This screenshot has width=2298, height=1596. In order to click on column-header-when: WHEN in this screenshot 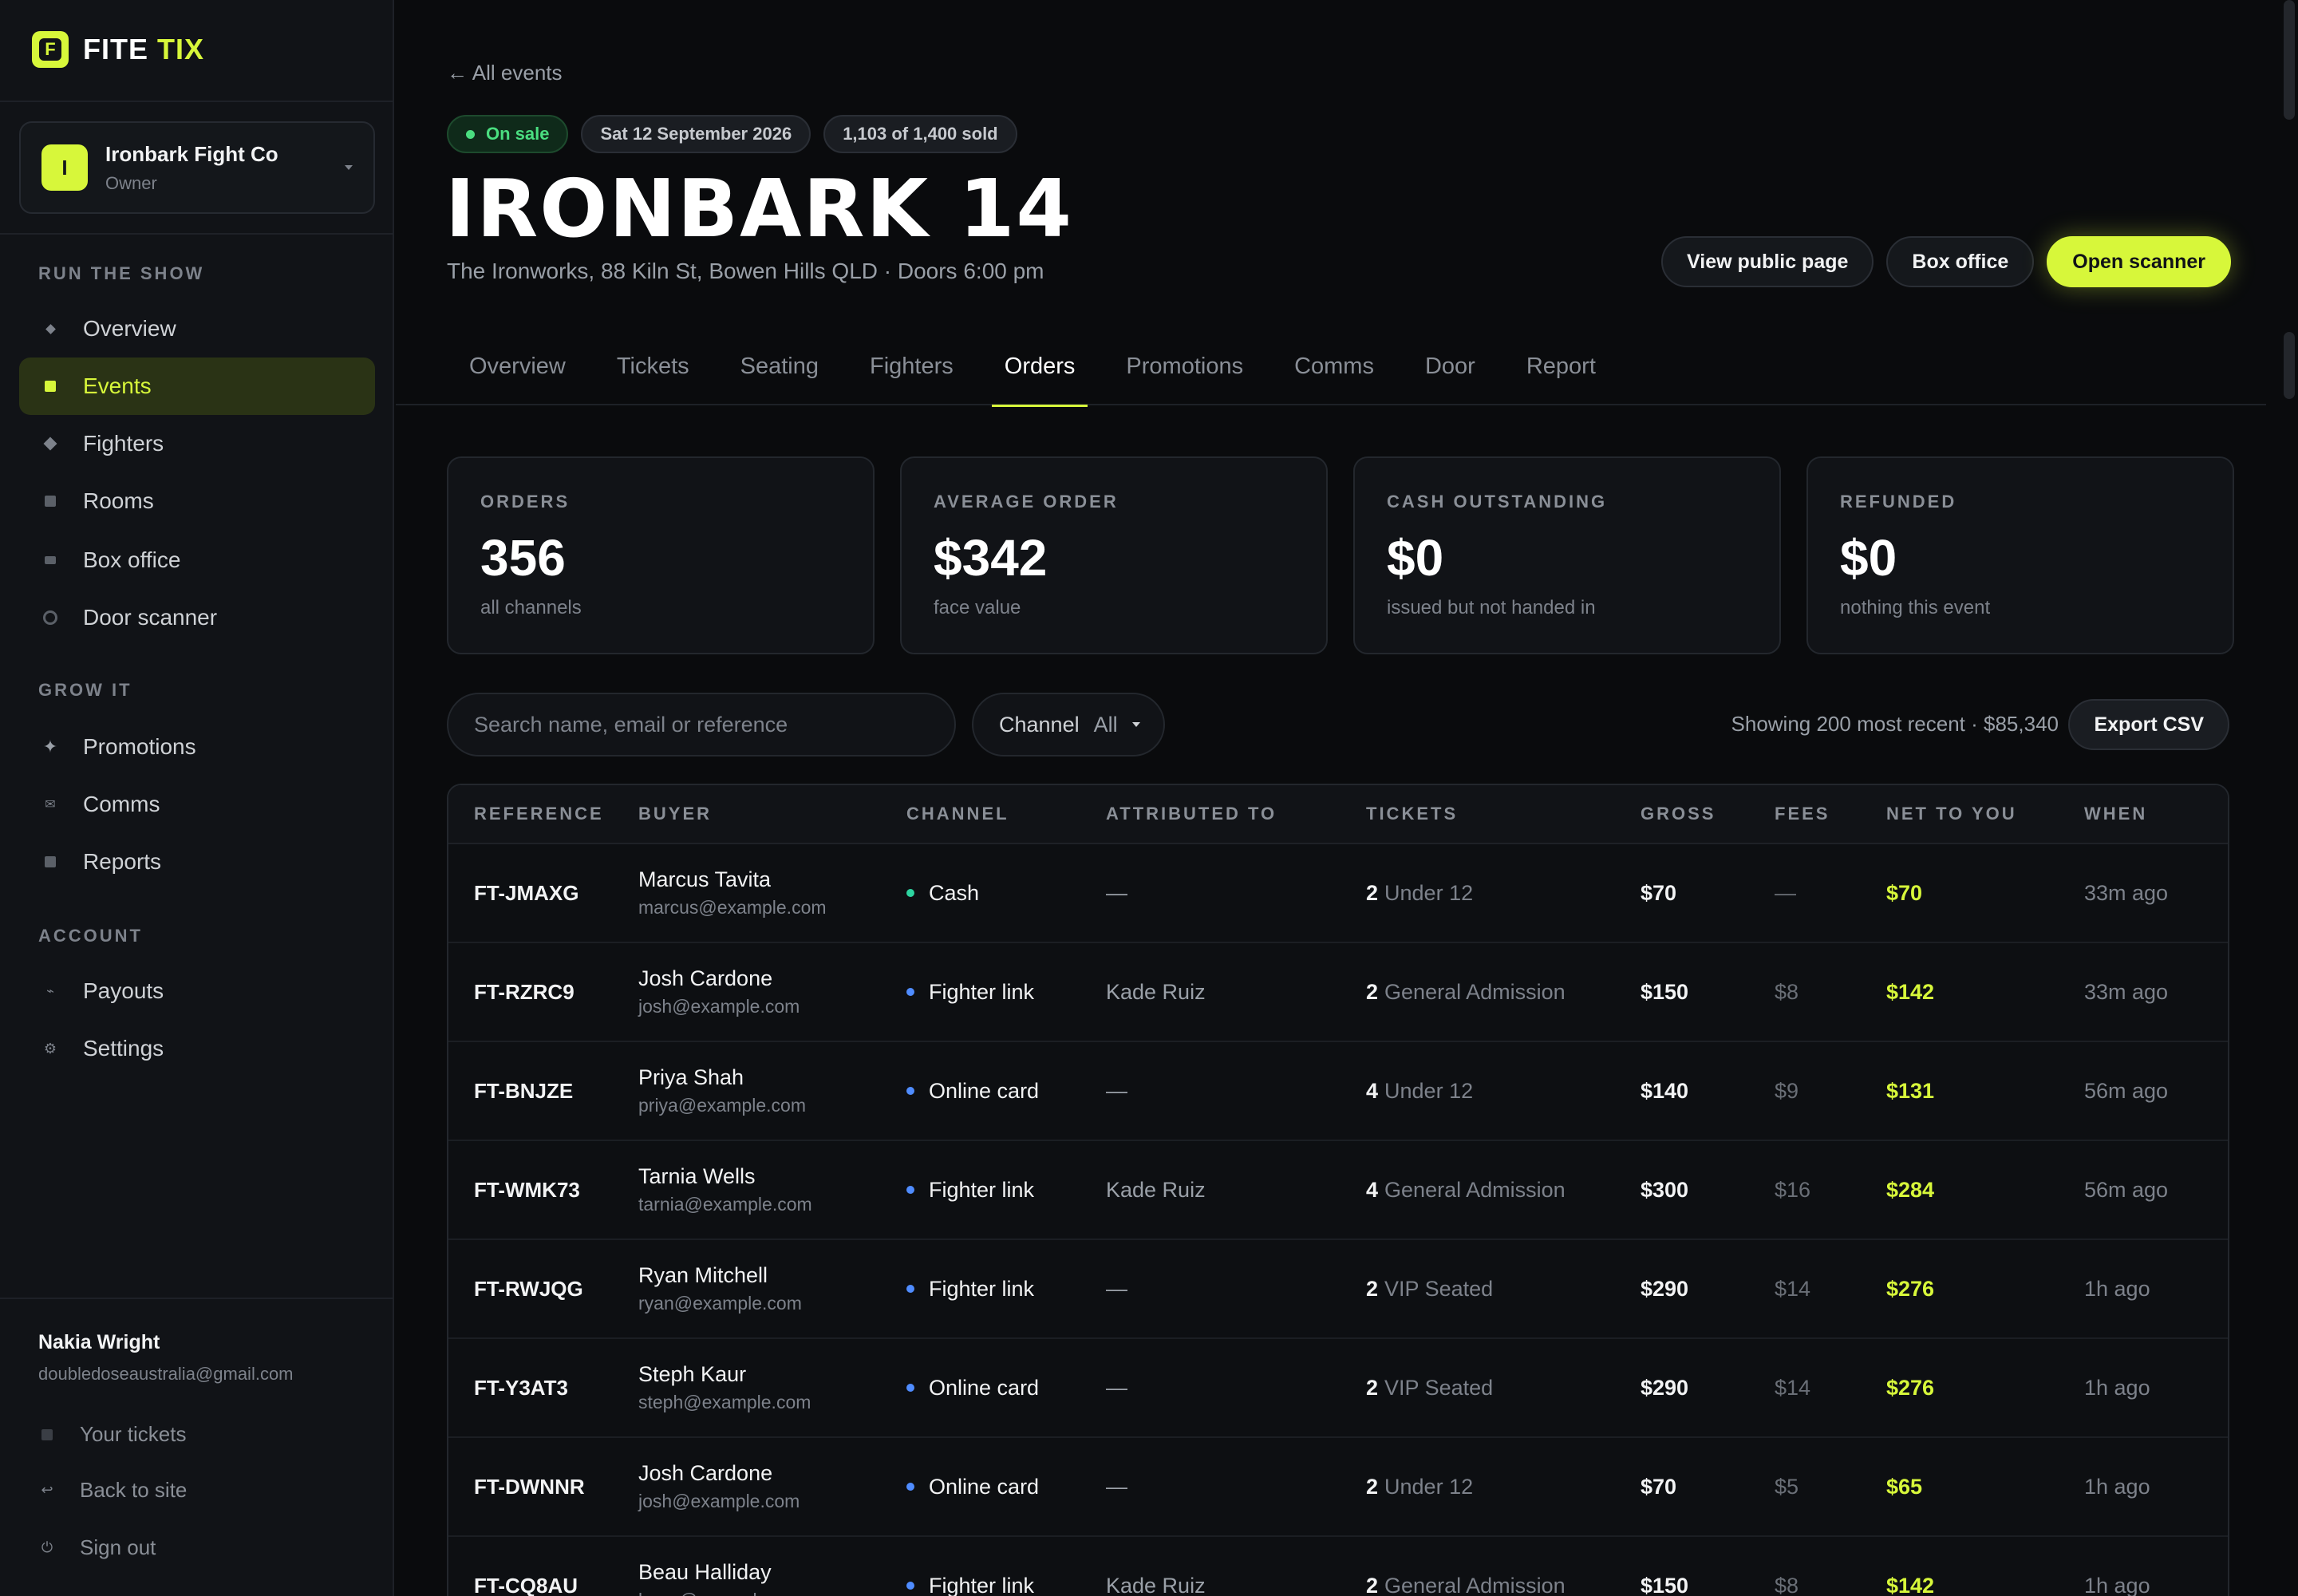, I will do `click(2116, 814)`.